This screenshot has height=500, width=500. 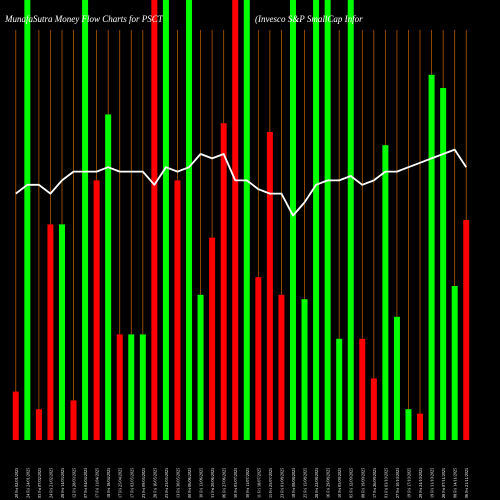 I want to click on x-tick-label: 12 Fri 28/03/2025, so click(x=74, y=483).